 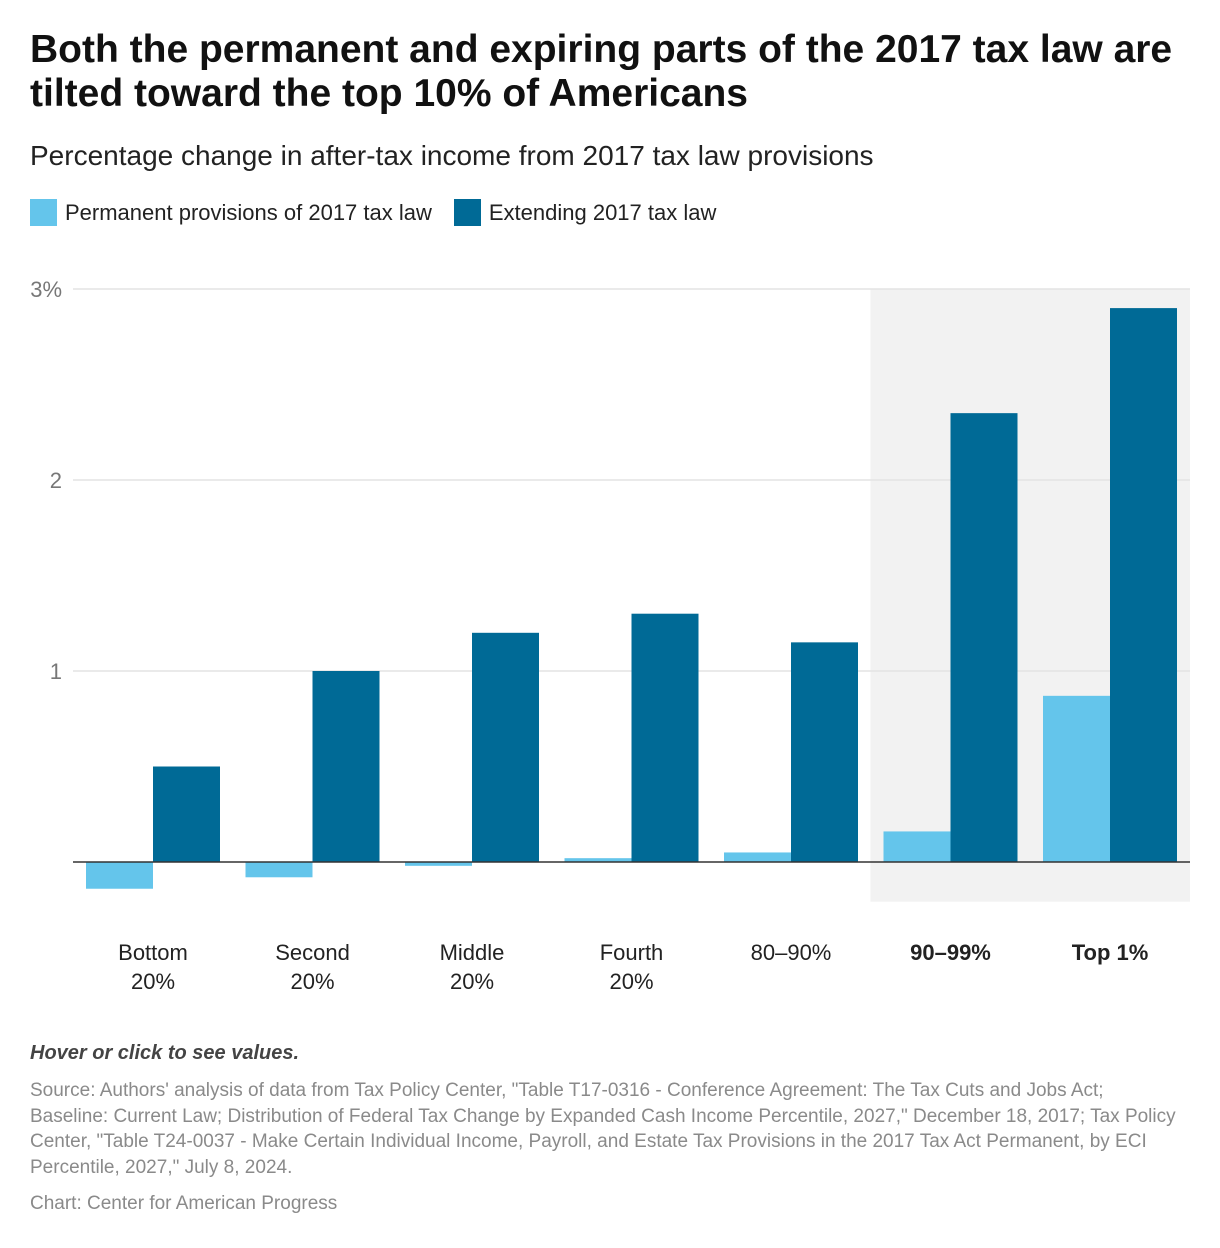 I want to click on x-tick-label-5-0: 90–99%, so click(x=950, y=952).